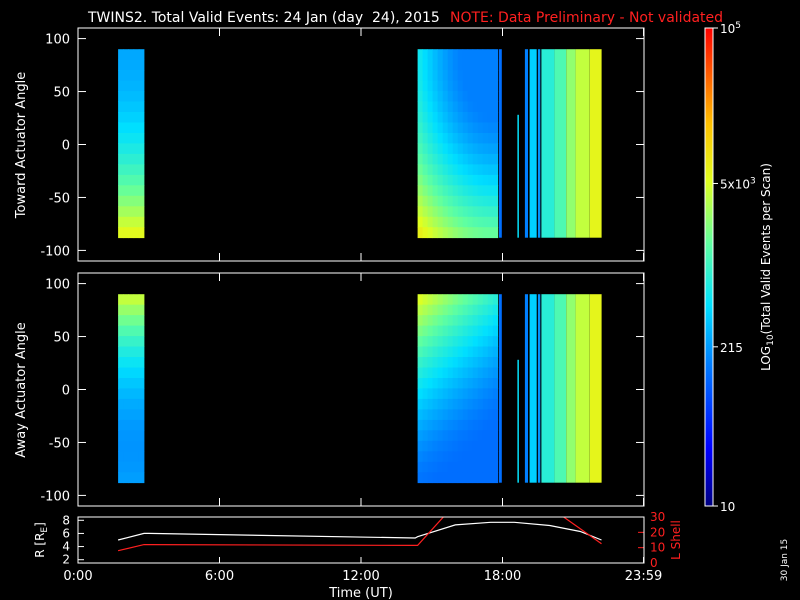  What do you see at coordinates (66, 547) in the screenshot?
I see `r-axis-tick-label: 4` at bounding box center [66, 547].